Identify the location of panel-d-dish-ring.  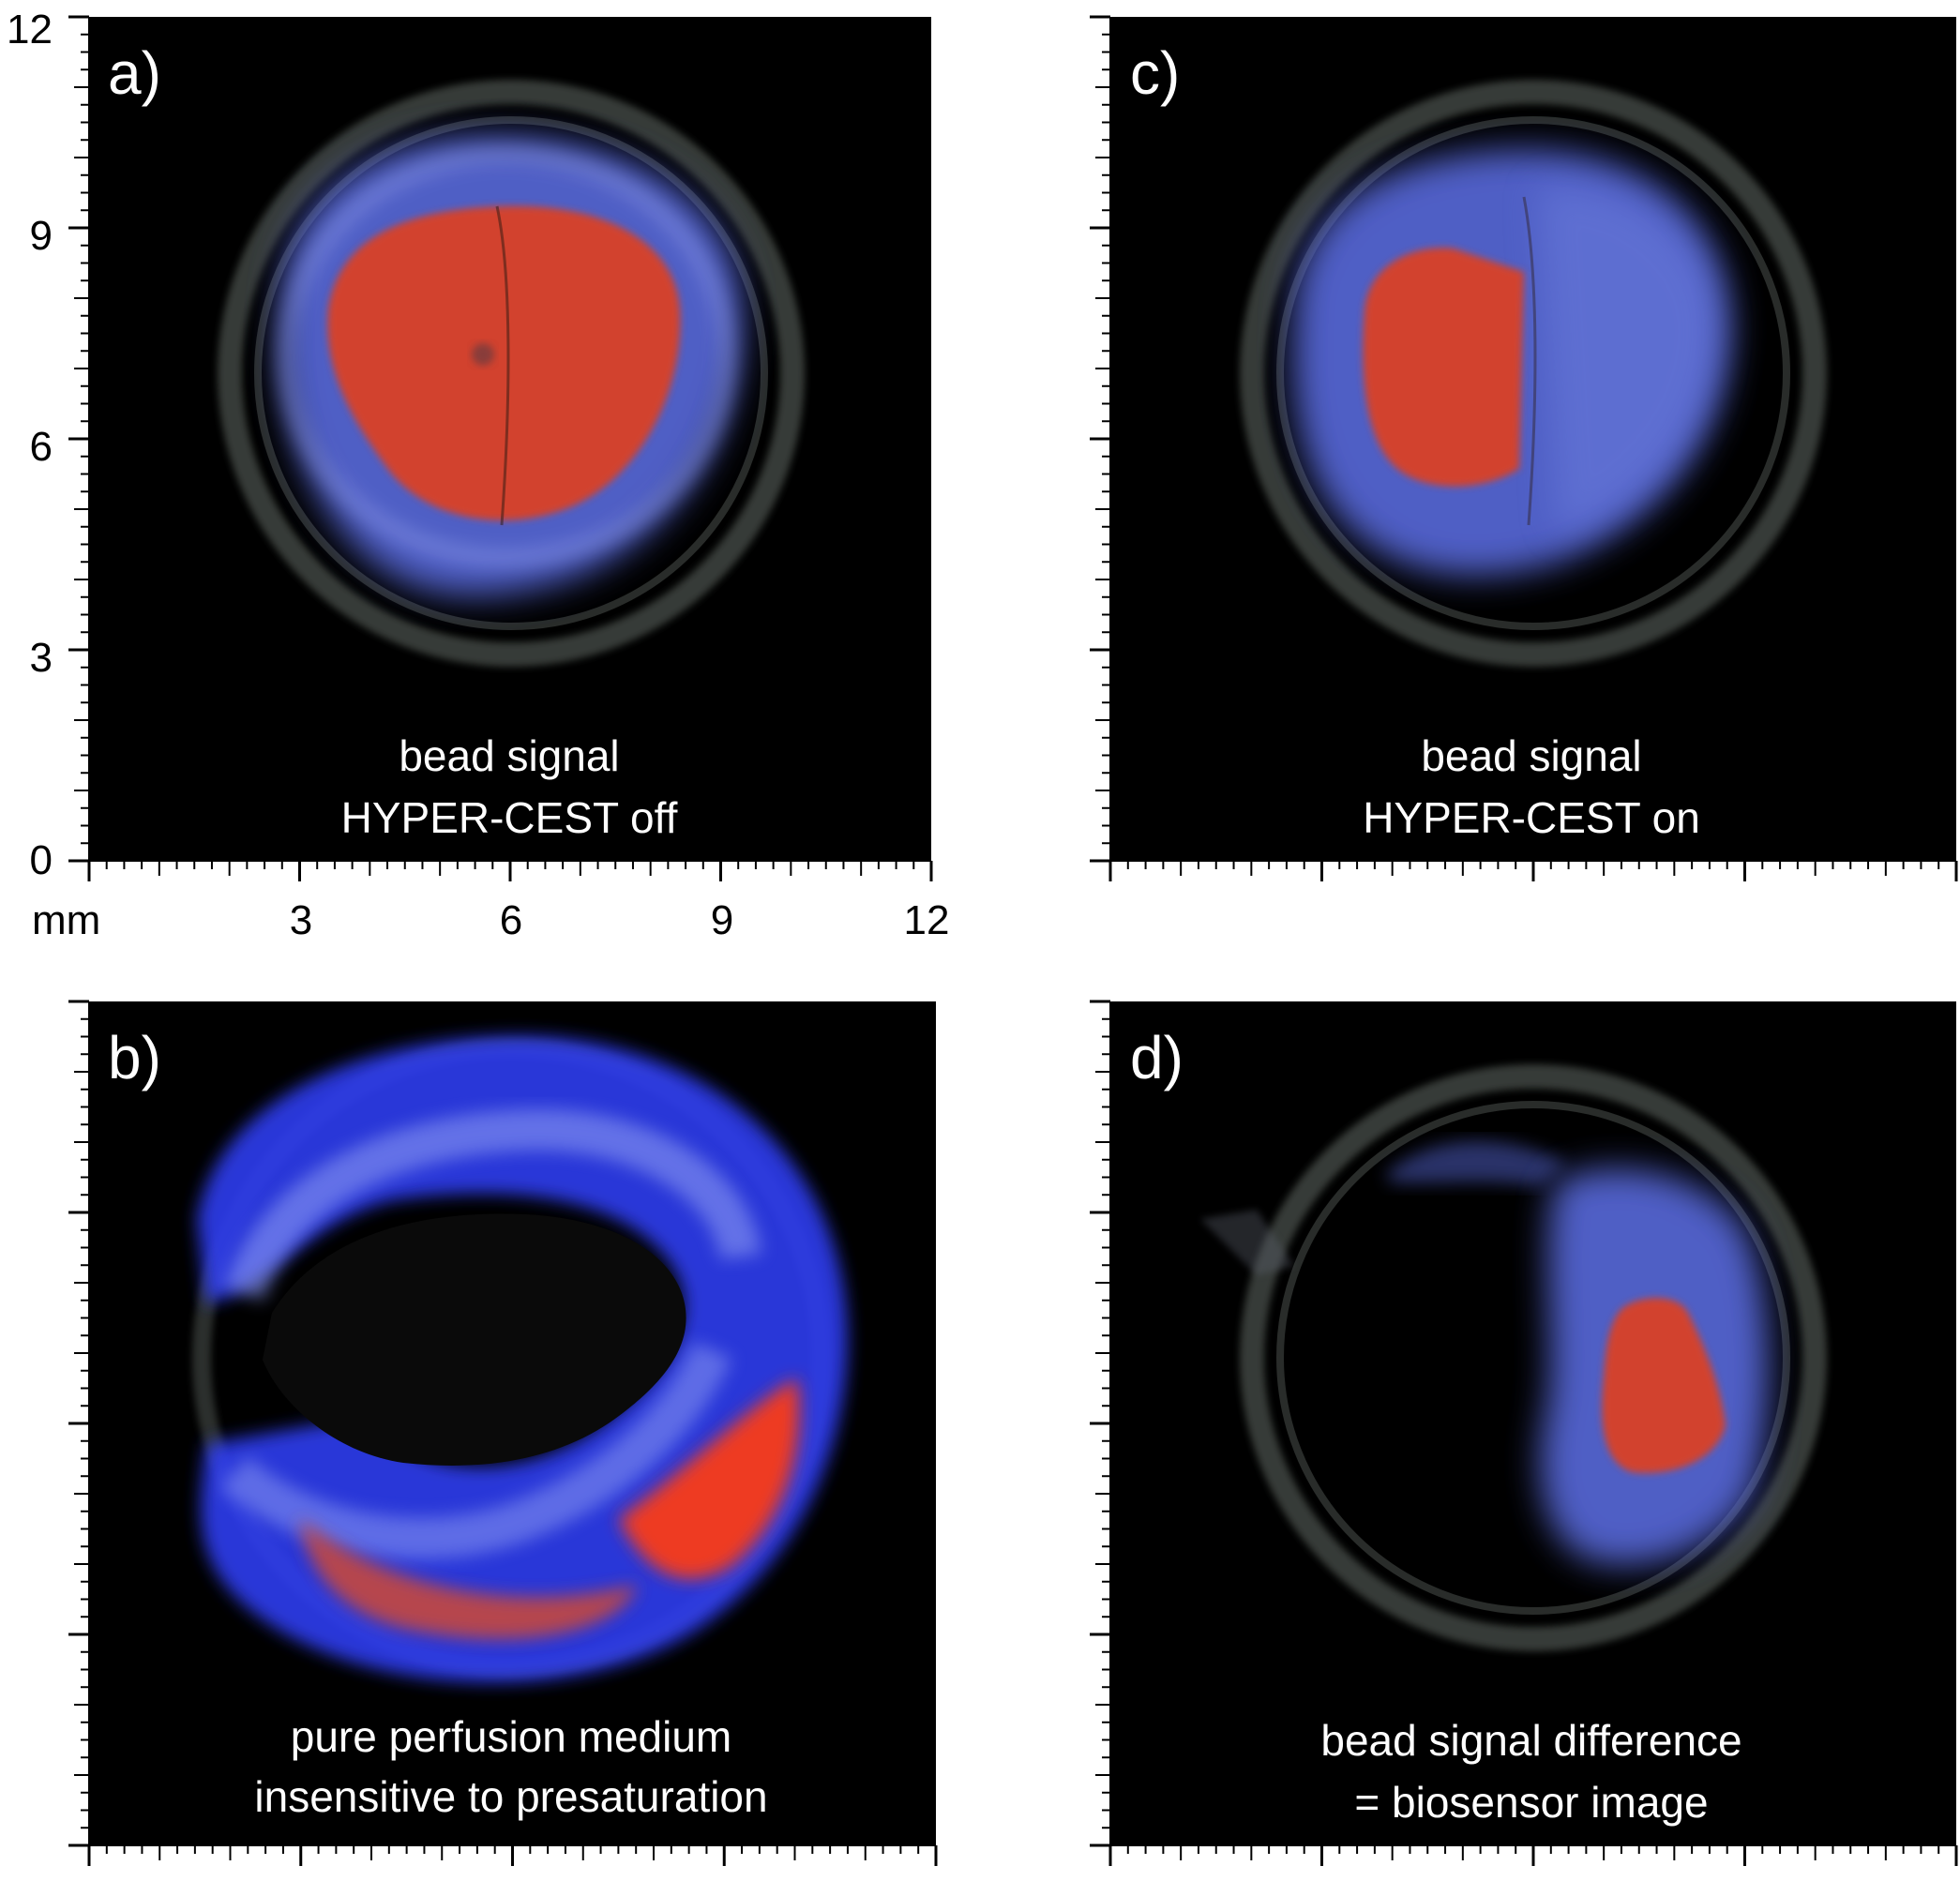
(1533, 1357).